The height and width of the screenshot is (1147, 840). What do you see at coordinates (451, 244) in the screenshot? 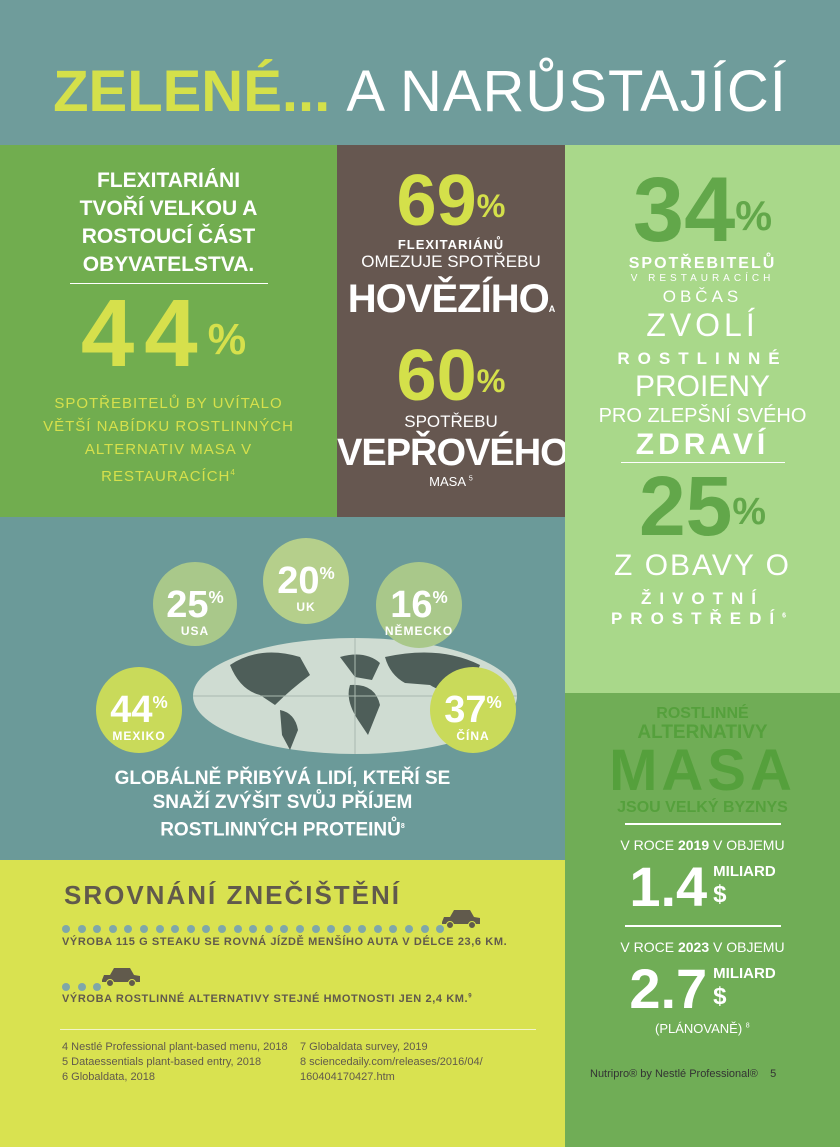
I see `label: FLEXITARIÁNŮ` at bounding box center [451, 244].